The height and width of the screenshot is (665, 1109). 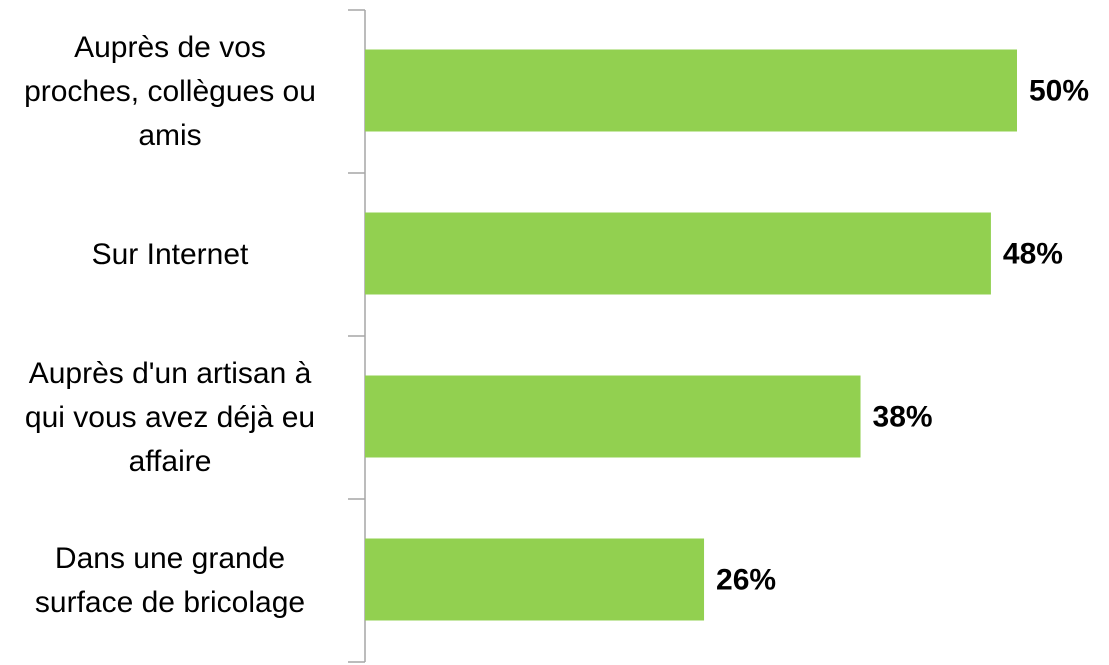 What do you see at coordinates (903, 416) in the screenshot?
I see `data-label: 38%` at bounding box center [903, 416].